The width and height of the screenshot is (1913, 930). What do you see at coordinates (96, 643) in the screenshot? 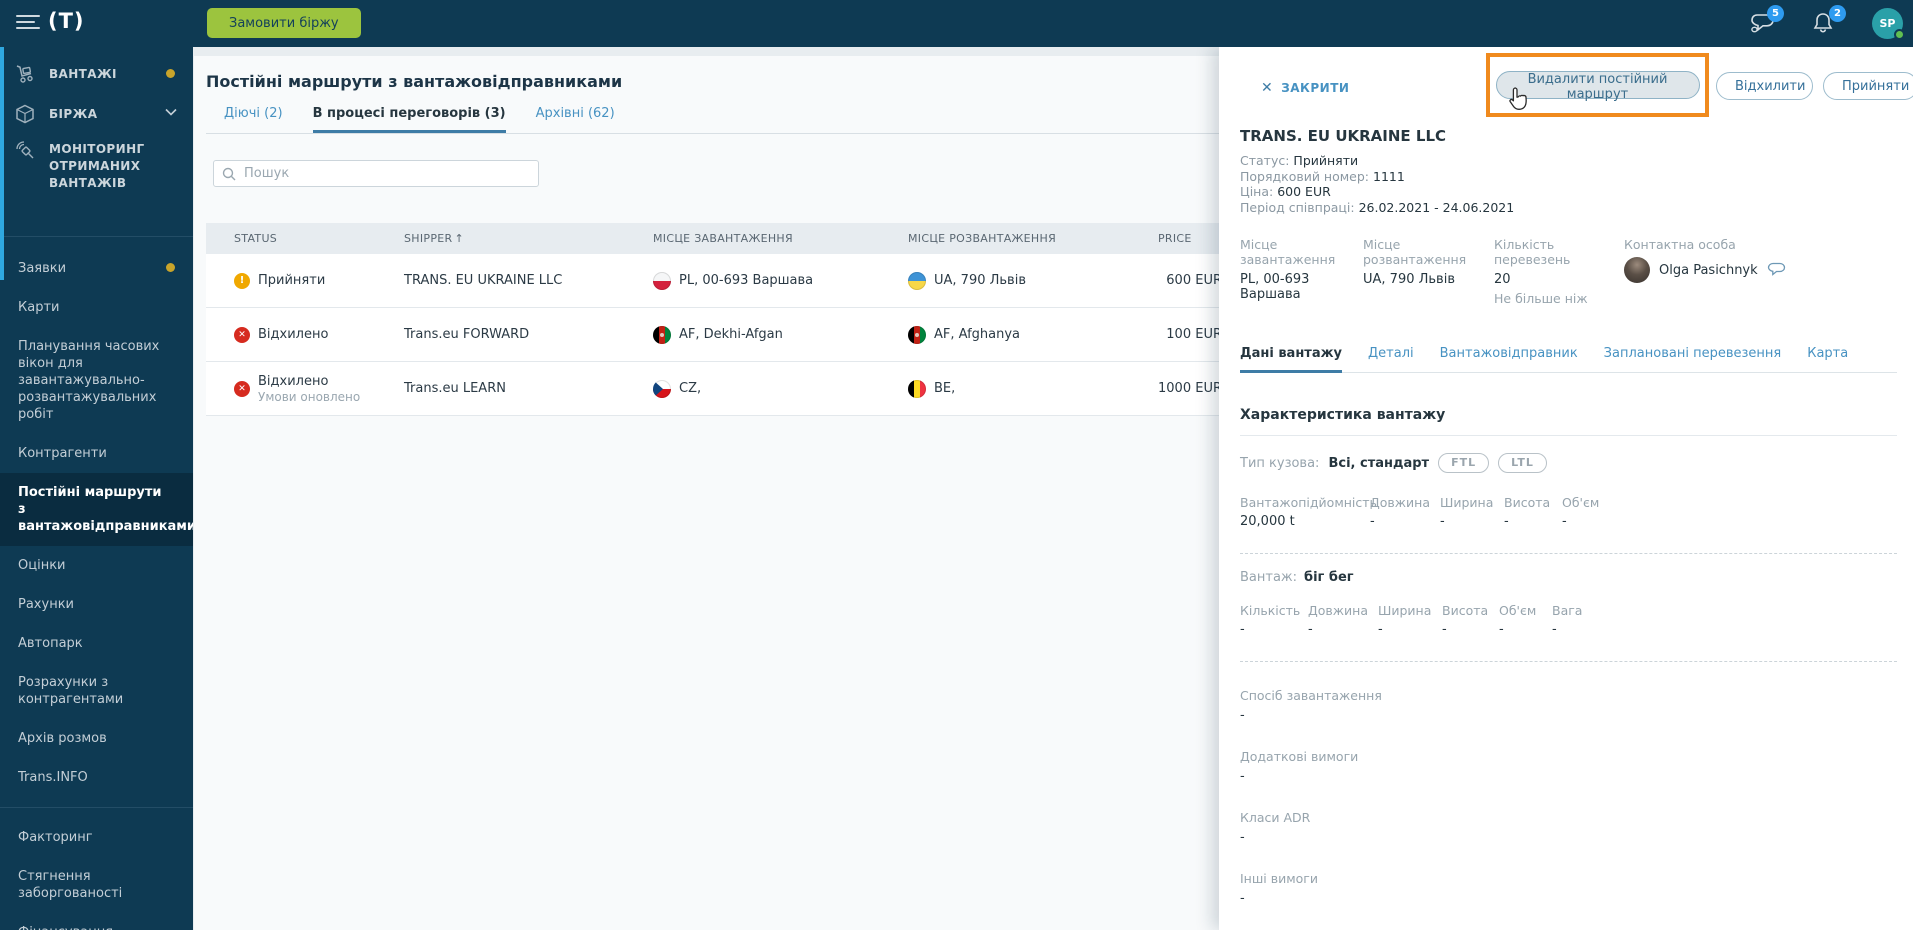
I see `sidebar-item-fleet: Автопарк` at bounding box center [96, 643].